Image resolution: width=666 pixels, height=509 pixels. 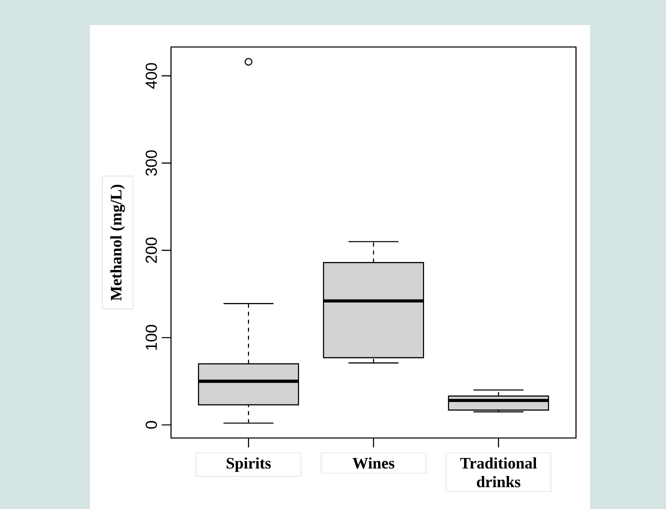 I want to click on y-axis-title: Methanol (mg/L), so click(x=117, y=242).